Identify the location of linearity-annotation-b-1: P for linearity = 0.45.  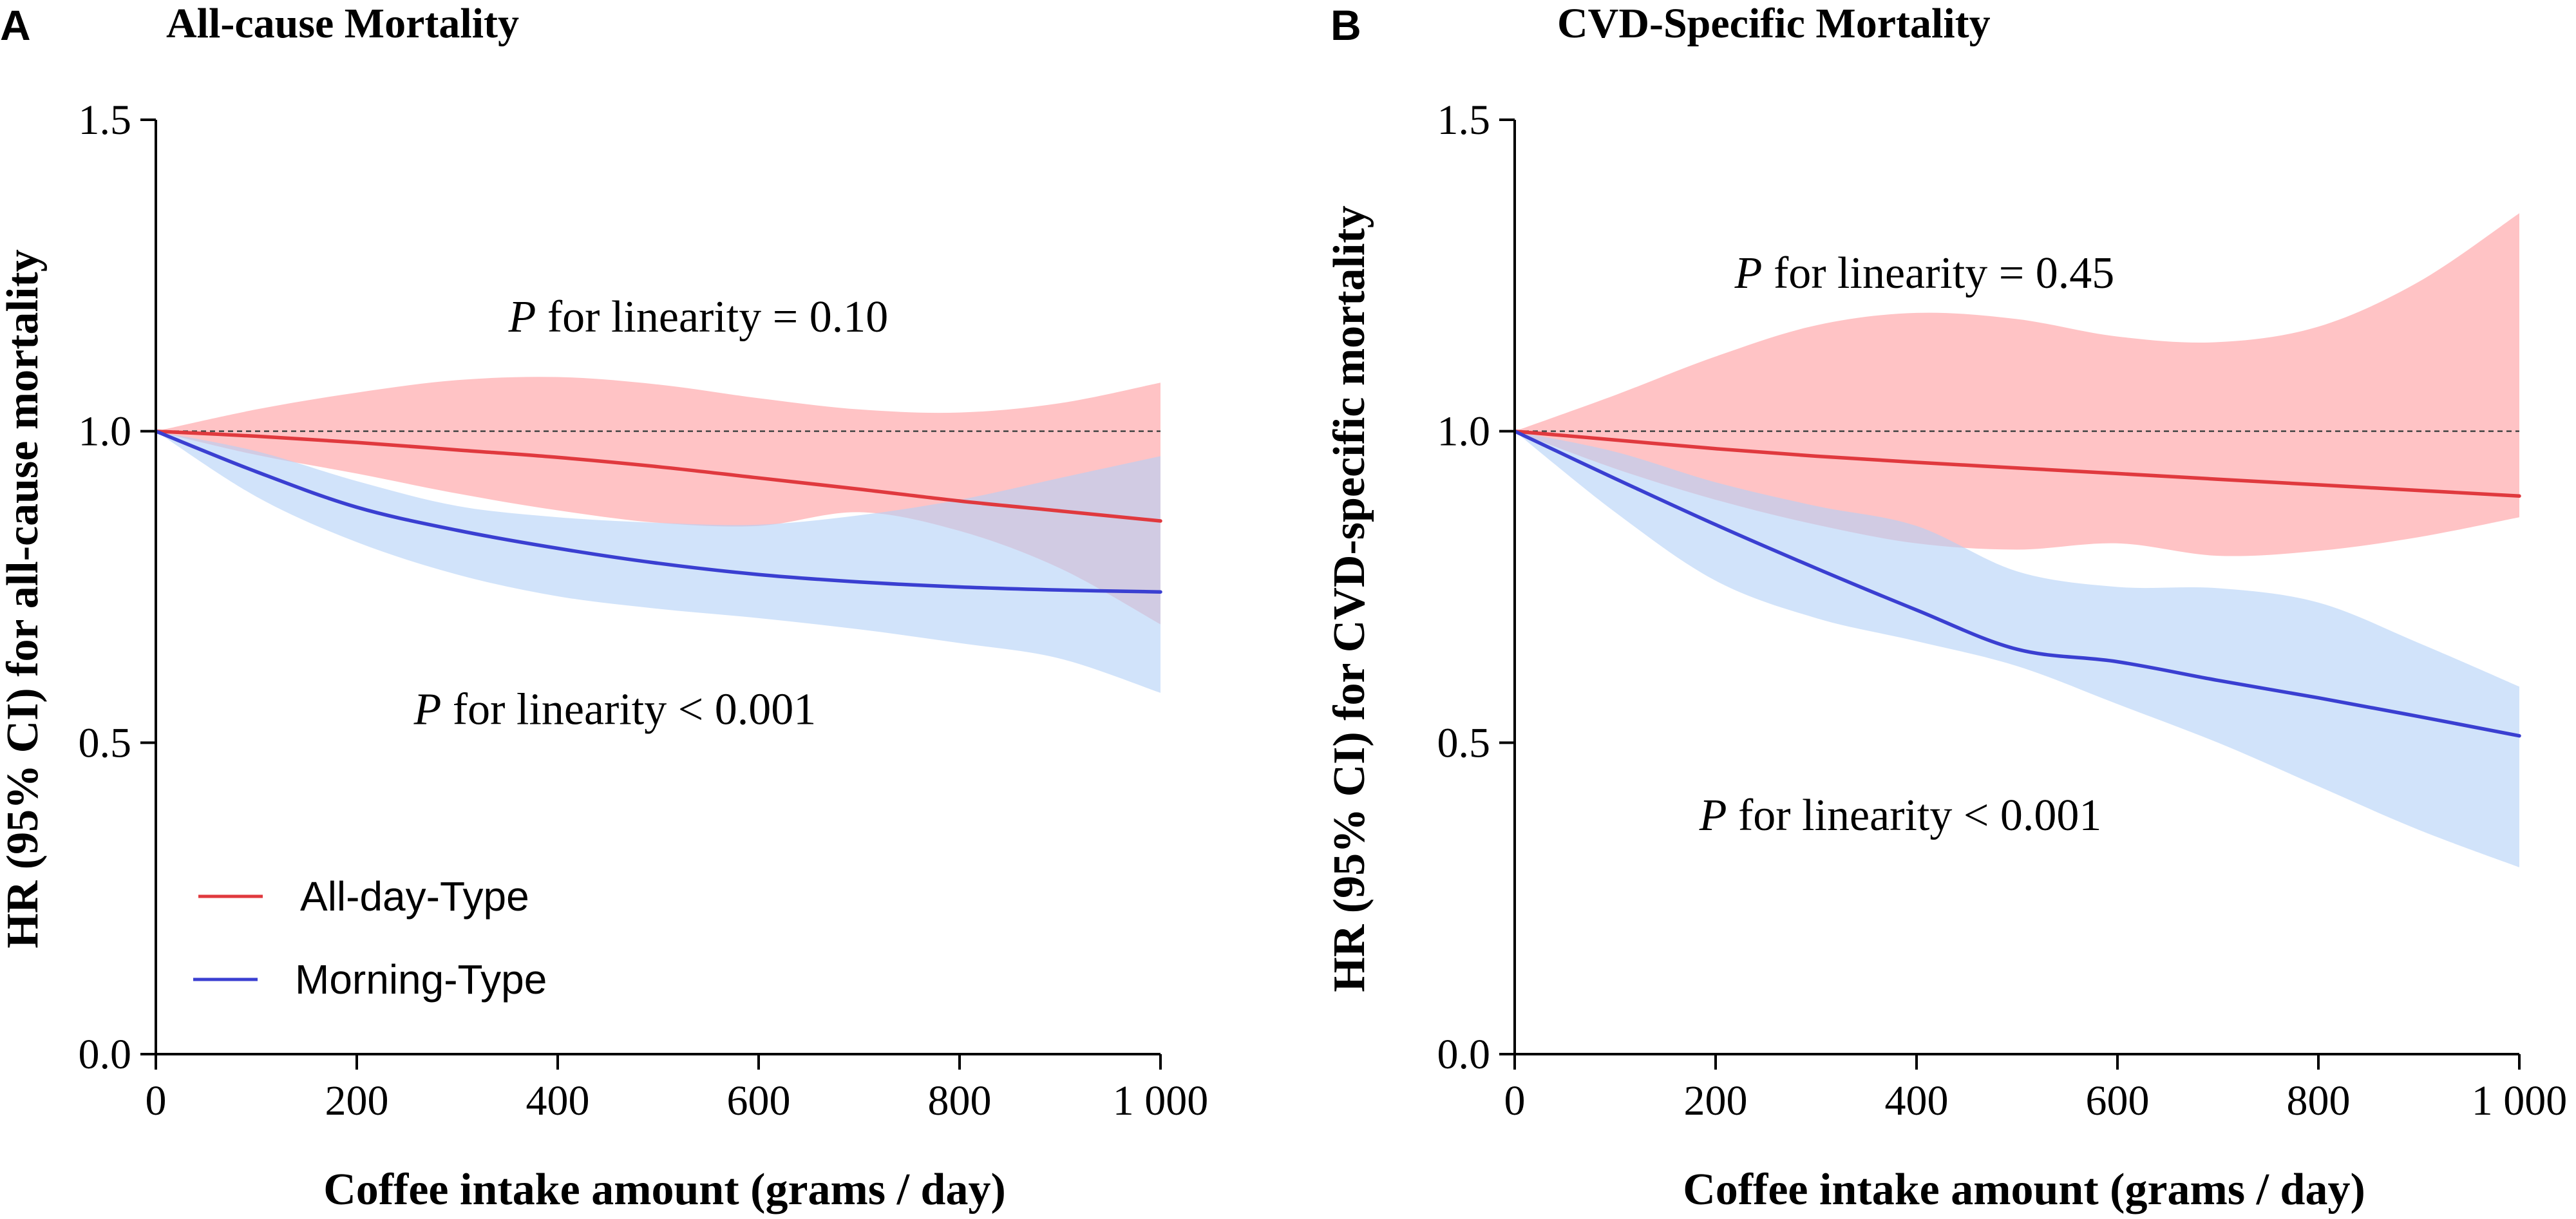
(1925, 273).